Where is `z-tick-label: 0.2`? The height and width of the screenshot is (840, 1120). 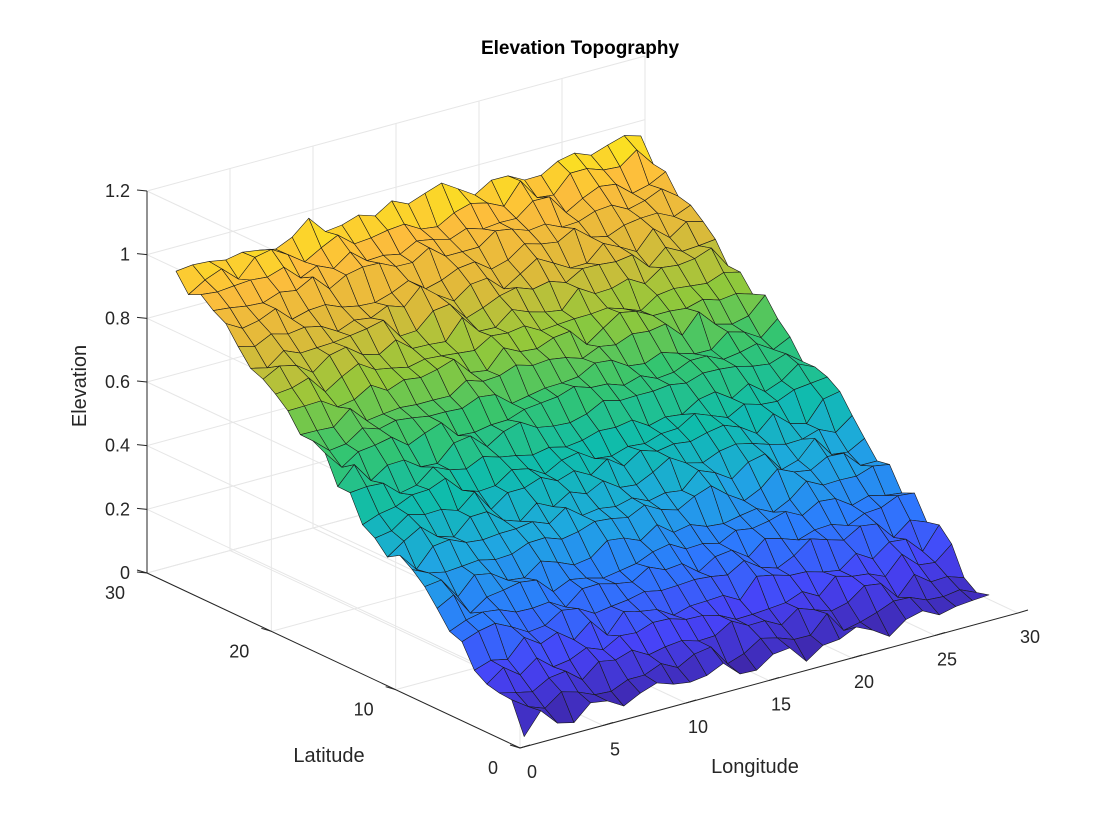
z-tick-label: 0.2 is located at coordinates (117, 509).